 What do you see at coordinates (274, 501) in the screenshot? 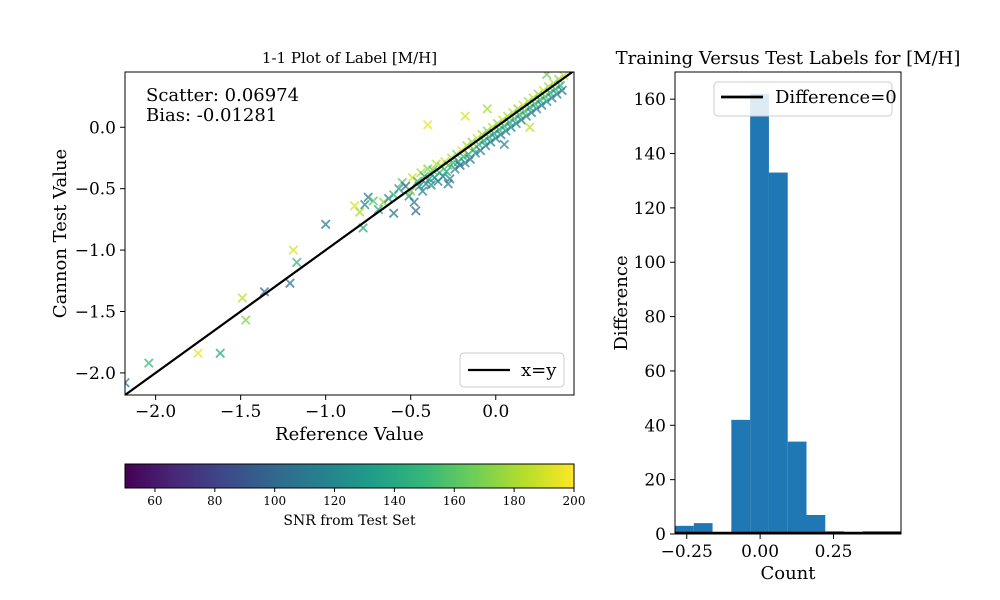
I see `colorbar-tick-label: 100` at bounding box center [274, 501].